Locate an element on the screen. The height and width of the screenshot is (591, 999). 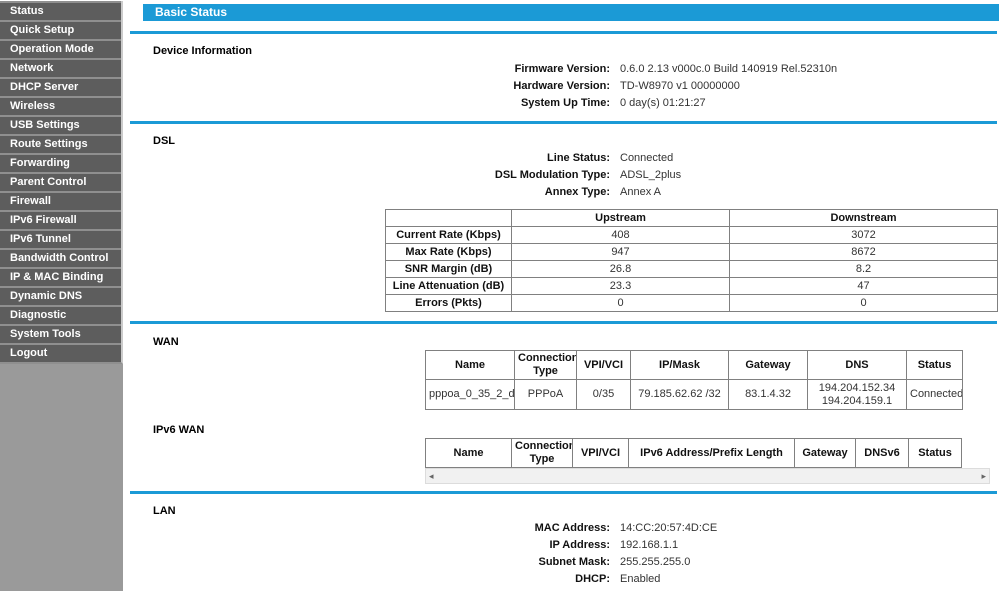
sidebar-lower-filler is located at coordinates (61, 477).